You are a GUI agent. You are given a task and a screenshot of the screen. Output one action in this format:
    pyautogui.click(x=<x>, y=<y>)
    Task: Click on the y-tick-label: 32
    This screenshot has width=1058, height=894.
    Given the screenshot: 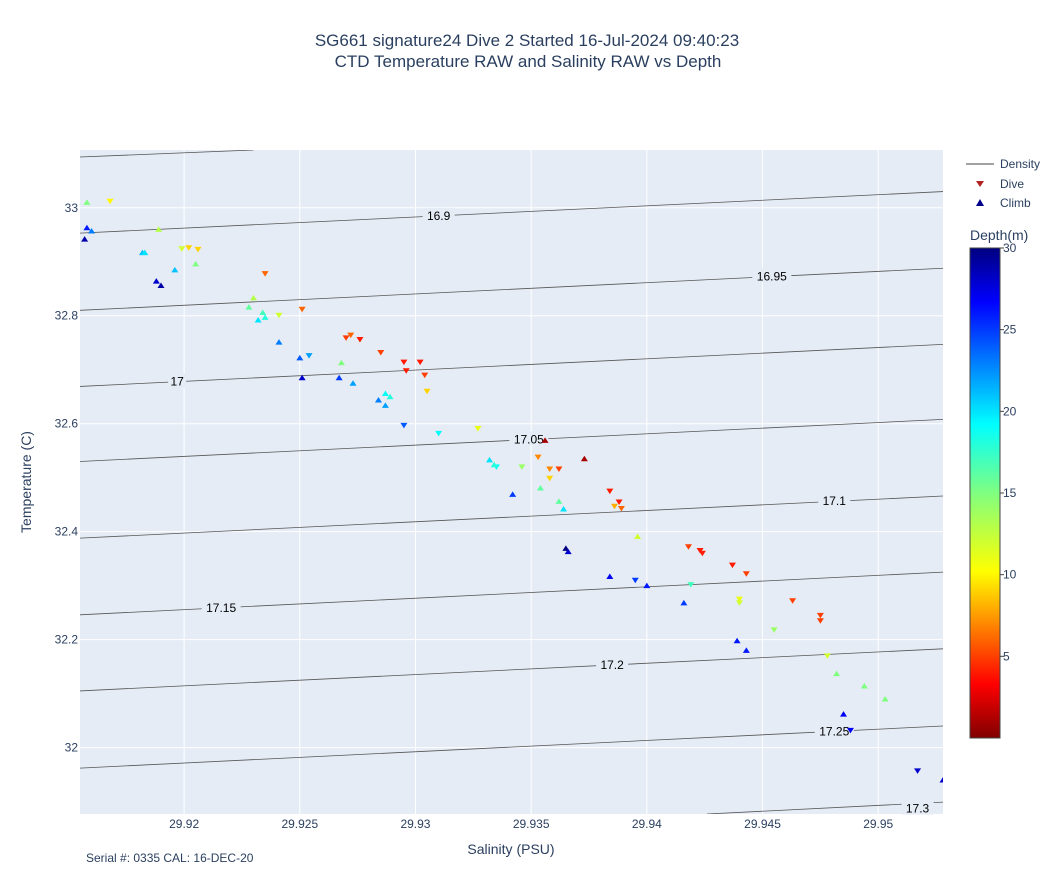 What is the action you would take?
    pyautogui.click(x=72, y=748)
    